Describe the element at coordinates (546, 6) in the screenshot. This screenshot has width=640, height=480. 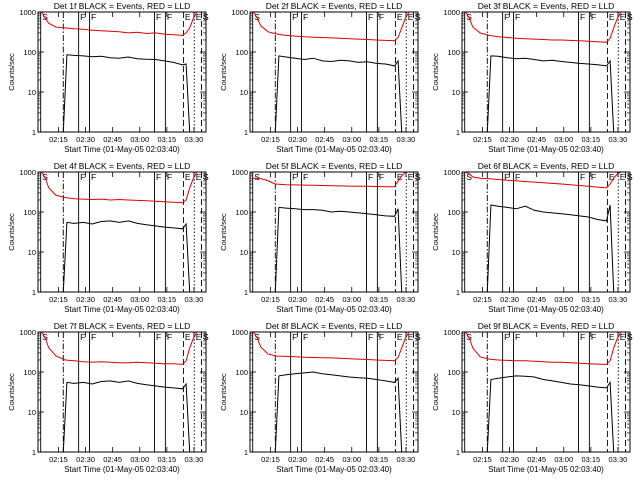
I see `chart-title: Det 3f BLACK = Events, RED = LLD` at that location.